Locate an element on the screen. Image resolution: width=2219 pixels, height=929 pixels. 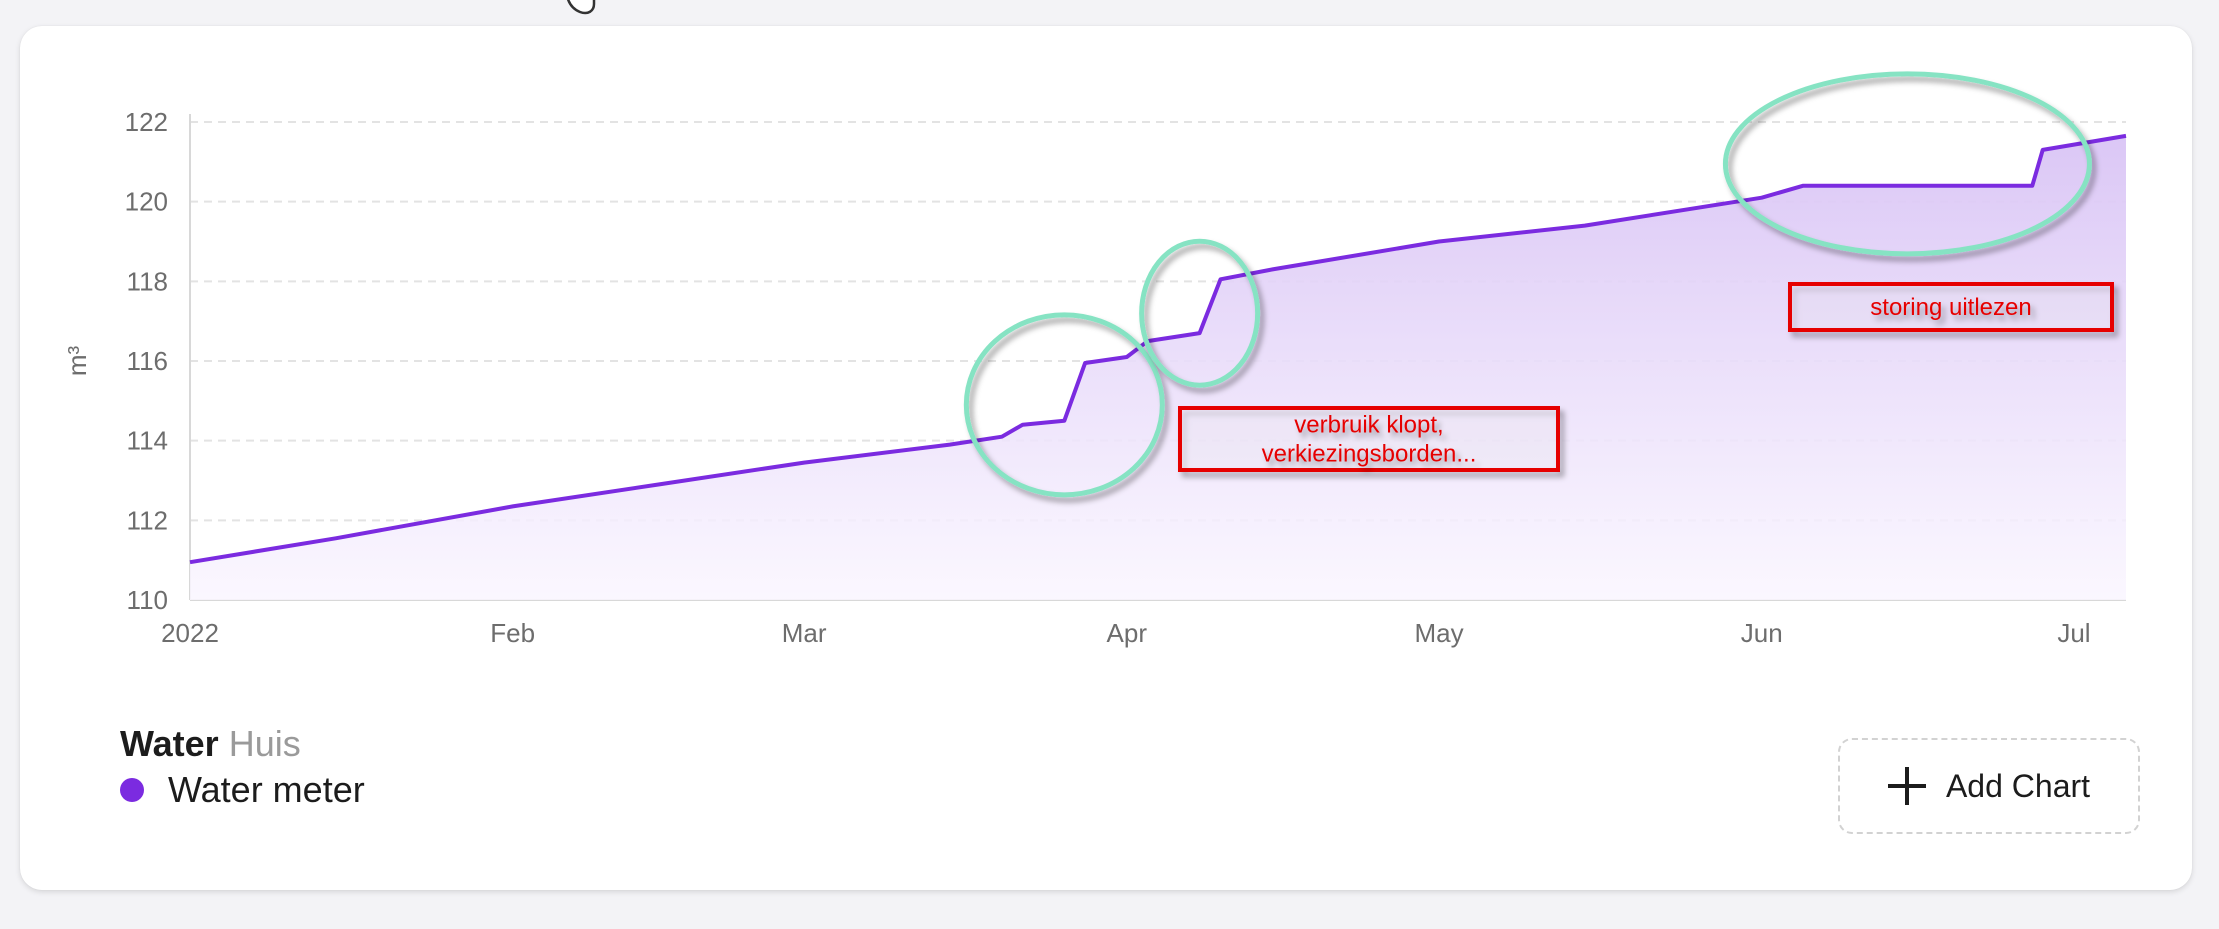
annotation-storing is located at coordinates (1951, 307).